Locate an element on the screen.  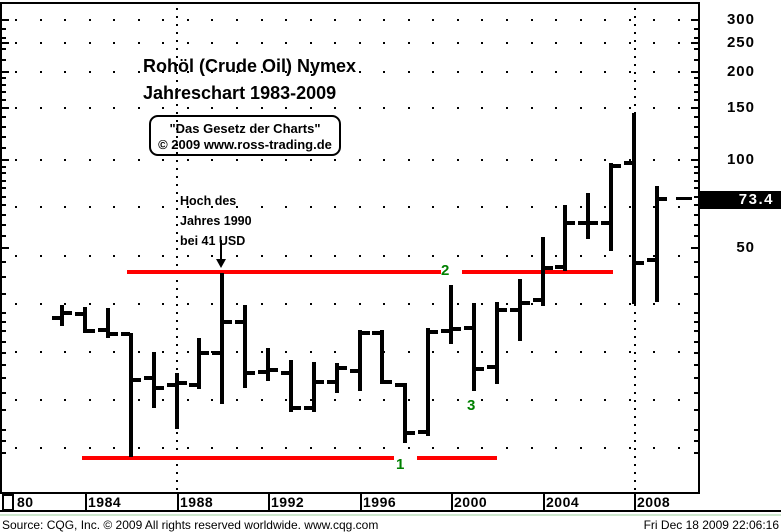
chart-title-line1: Rohöl (Crude Oil) Nymex is located at coordinates (250, 66).